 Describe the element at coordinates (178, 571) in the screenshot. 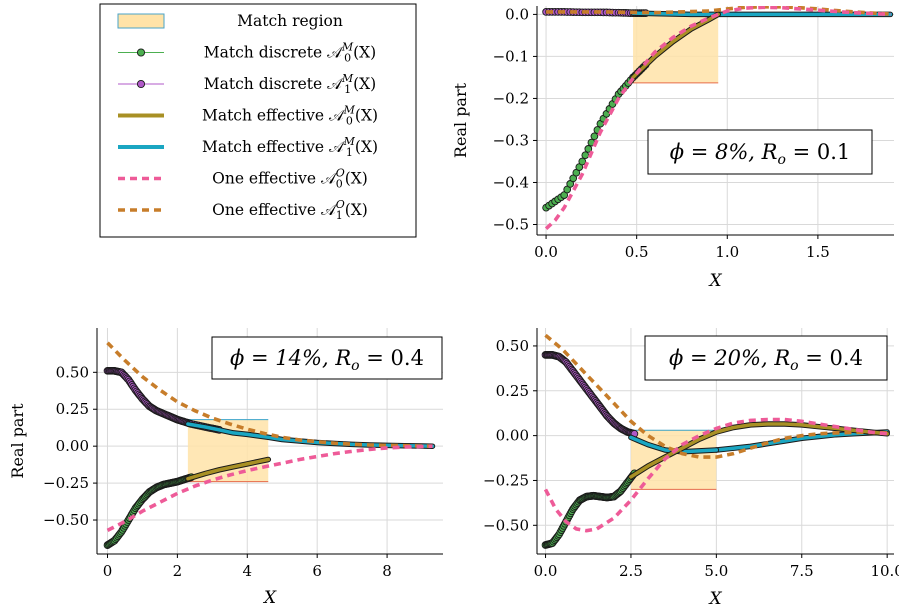

I see `x-tick-label: 2` at that location.